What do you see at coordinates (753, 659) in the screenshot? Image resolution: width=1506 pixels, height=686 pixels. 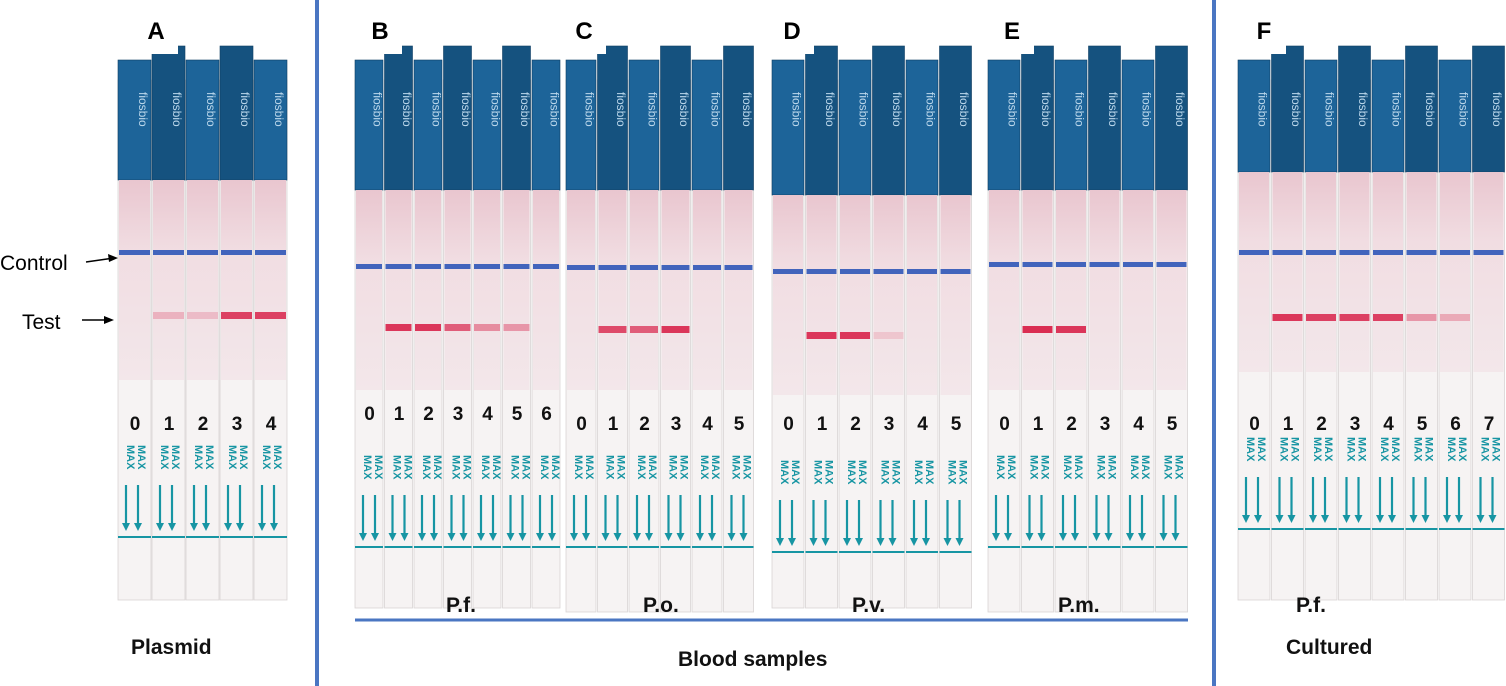 I see `group-label-blood-samples: Blood samples` at bounding box center [753, 659].